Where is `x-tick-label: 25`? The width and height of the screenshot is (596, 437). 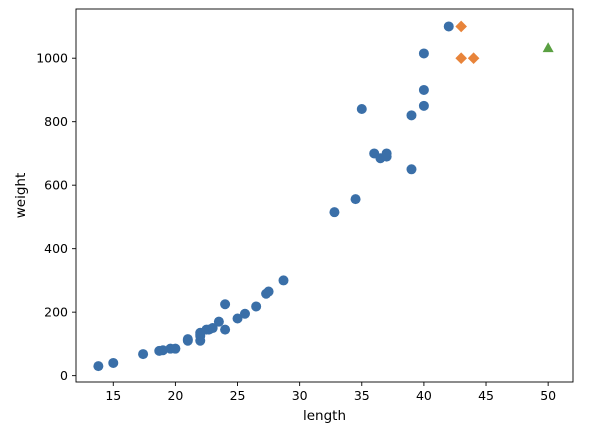
x-tick-label: 25 is located at coordinates (238, 395).